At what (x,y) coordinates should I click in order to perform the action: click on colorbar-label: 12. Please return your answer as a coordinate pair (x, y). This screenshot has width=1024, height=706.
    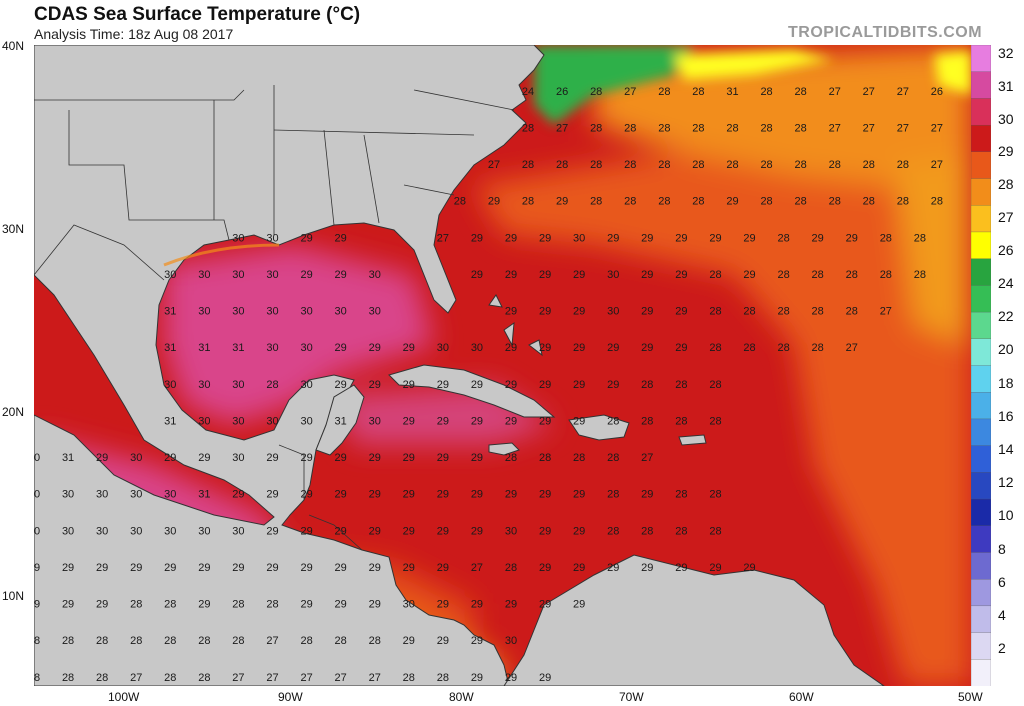
    Looking at the image, I should click on (1006, 482).